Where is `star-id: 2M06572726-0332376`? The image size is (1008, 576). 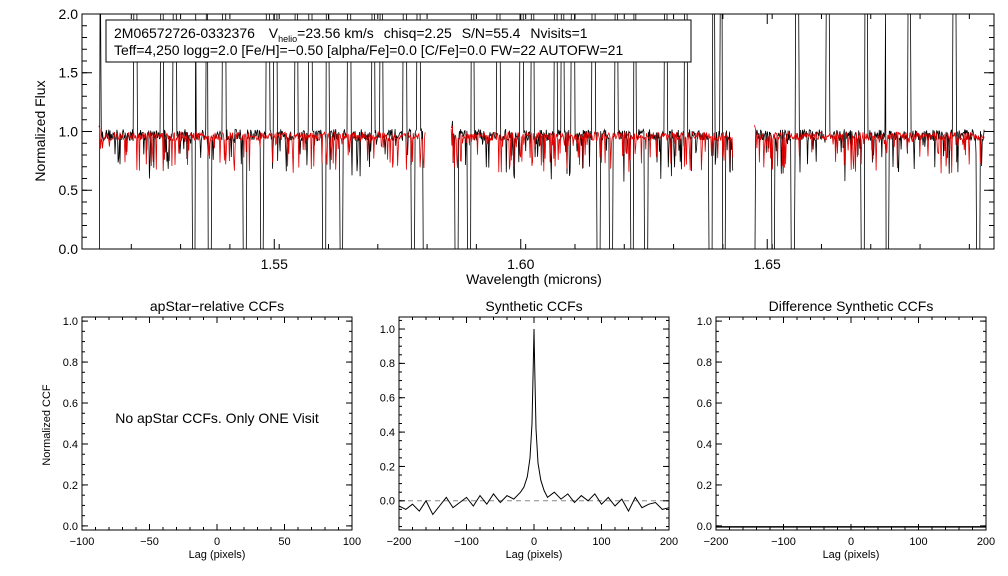 star-id: 2M06572726-0332376 is located at coordinates (184, 33).